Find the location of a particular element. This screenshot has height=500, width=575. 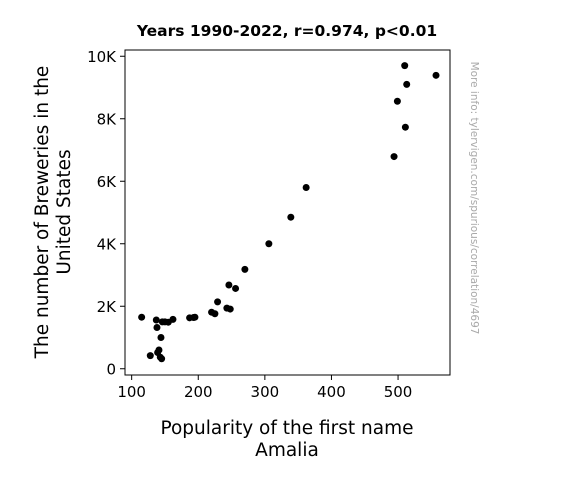

y-axis-label-line-1: The number of Breweries in the is located at coordinates (42, 213).